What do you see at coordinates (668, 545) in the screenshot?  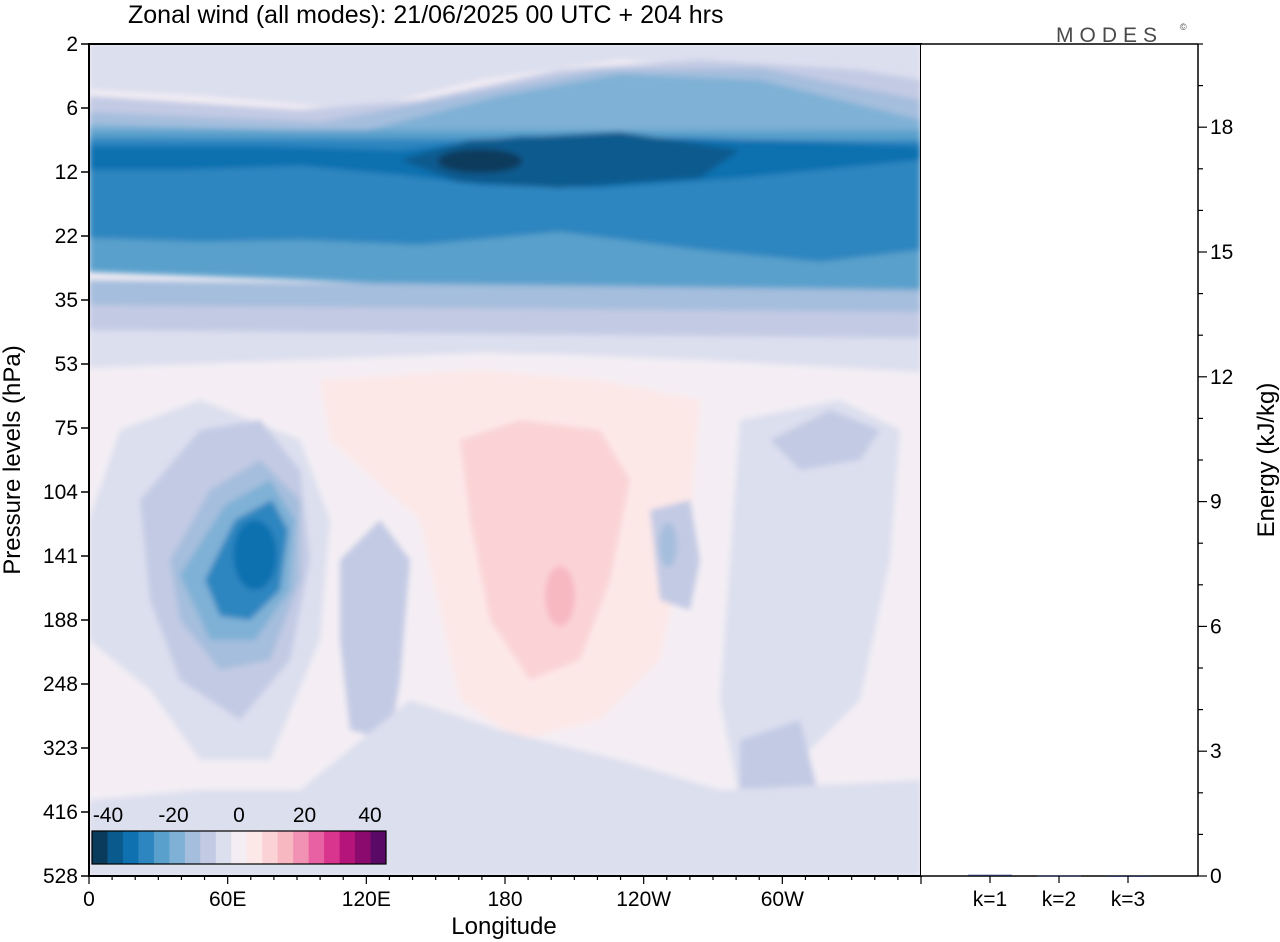 I see `contour-east-160W-core` at bounding box center [668, 545].